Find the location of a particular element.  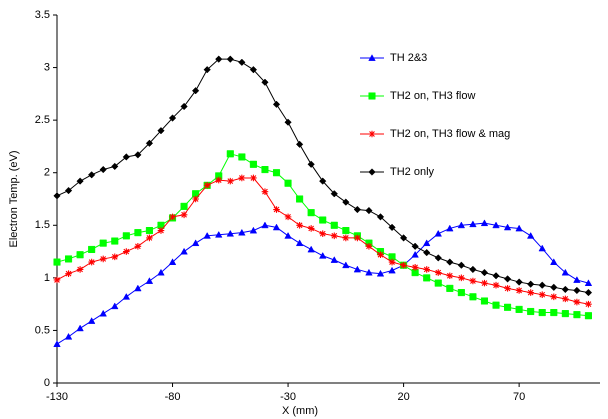

y-tick-label: 1 is located at coordinates (47, 278).